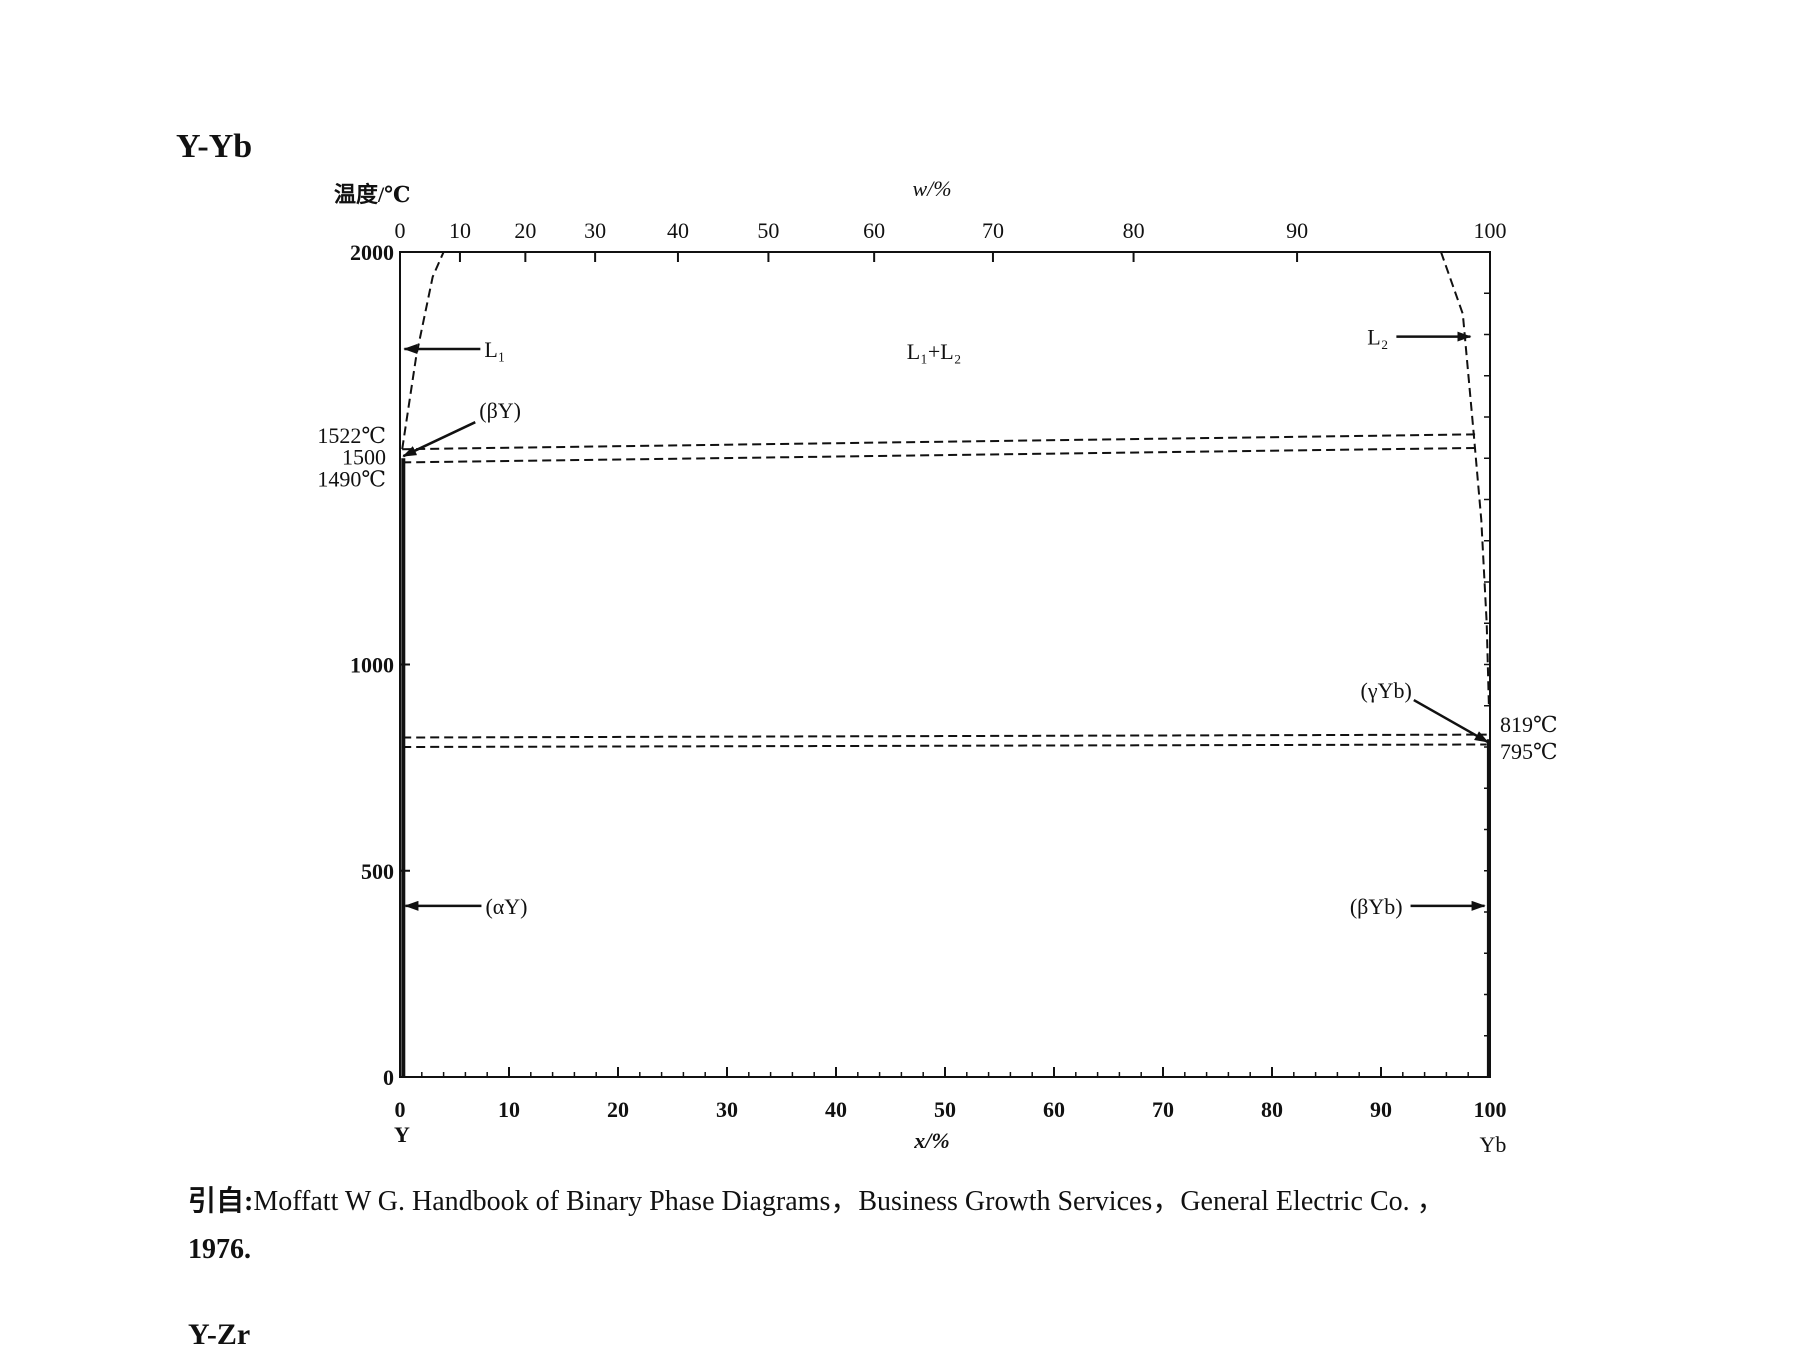 Image resolution: width=1795 pixels, height=1346 pixels. I want to click on phase-label: (γYb), so click(1386, 690).